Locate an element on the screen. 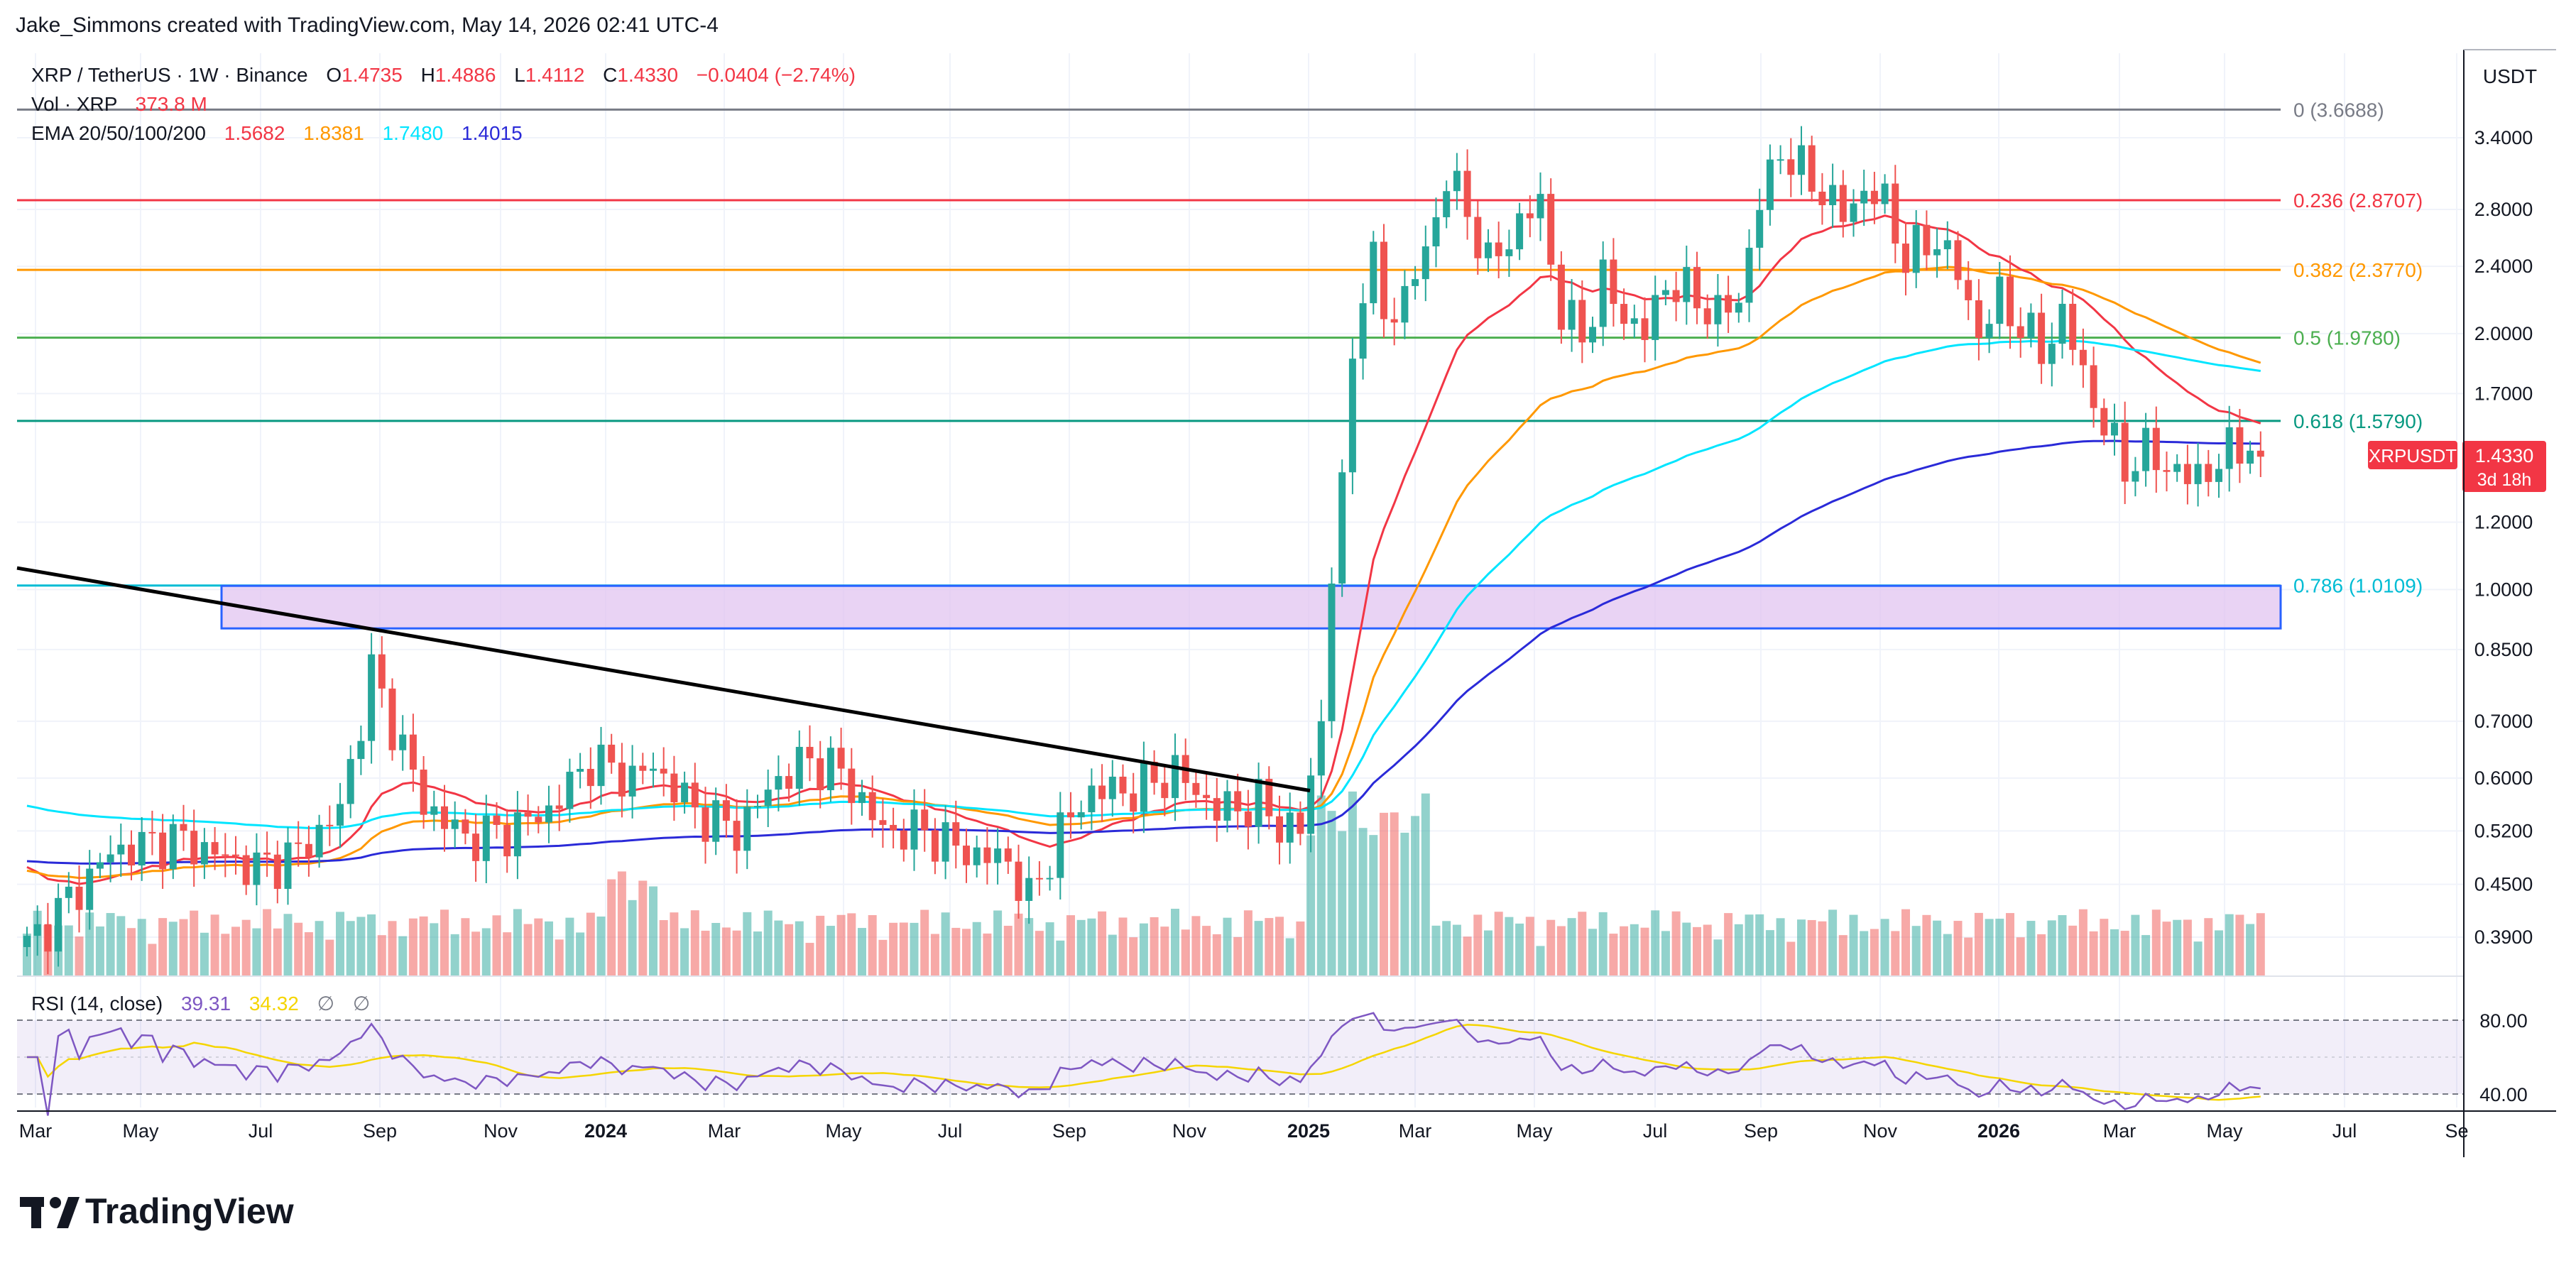 The image size is (2576, 1263). y-tick-label: 0.5200 is located at coordinates (2503, 830).